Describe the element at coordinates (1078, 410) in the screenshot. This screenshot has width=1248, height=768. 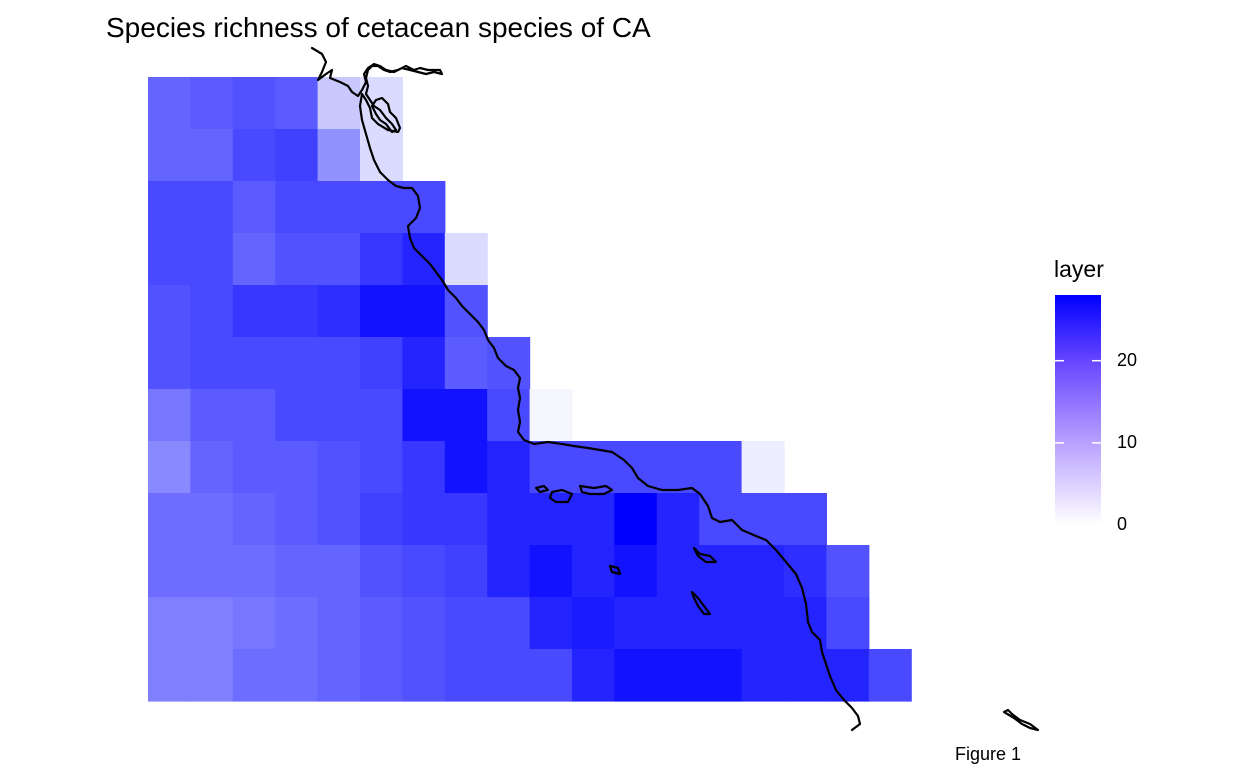
I see `legend-colorbar` at that location.